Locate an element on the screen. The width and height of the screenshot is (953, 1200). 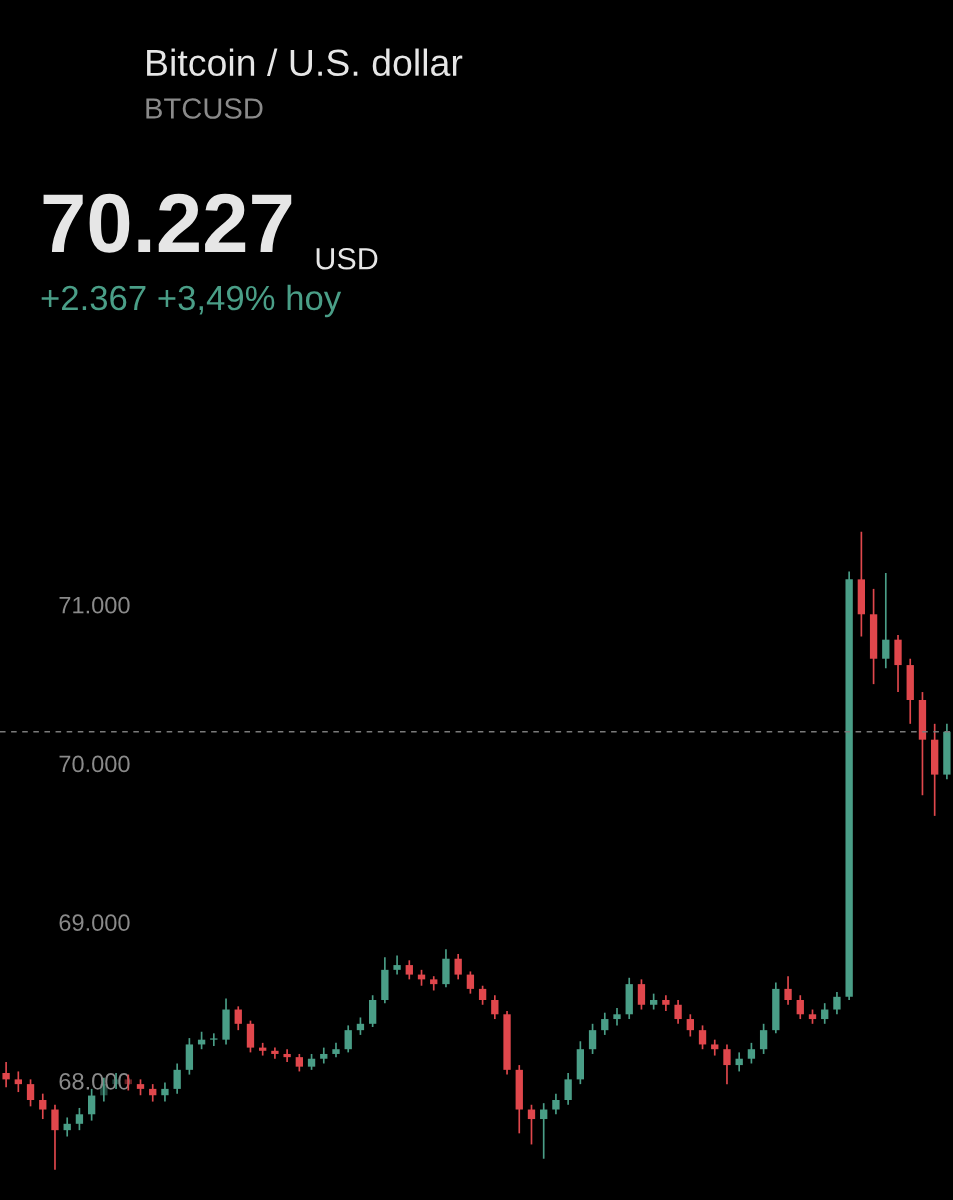
candlestick is located at coordinates (214, 1039).